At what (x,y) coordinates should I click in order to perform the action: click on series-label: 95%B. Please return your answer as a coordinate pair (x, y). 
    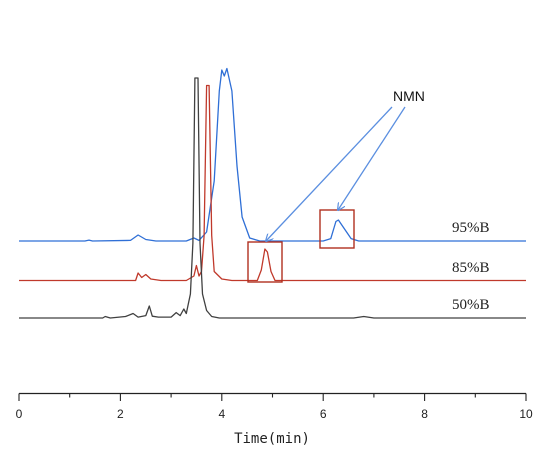
    Looking at the image, I should click on (471, 228).